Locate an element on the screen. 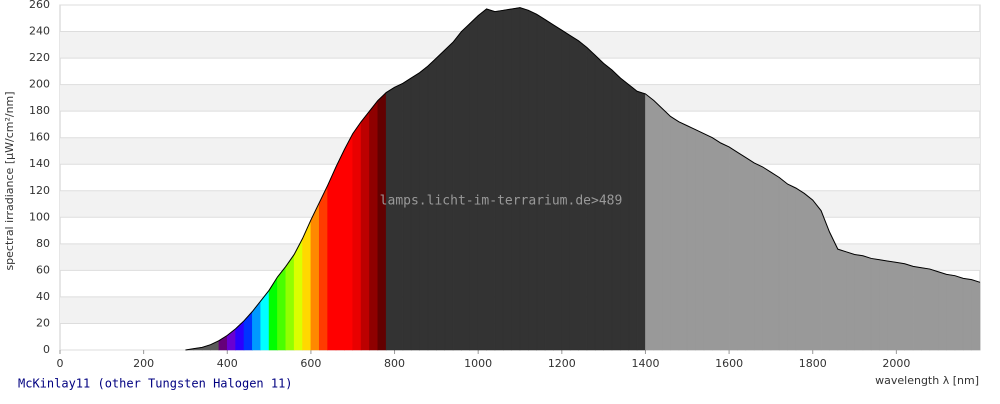 The height and width of the screenshot is (404, 1000). watermark: lamps.licht-im-terrarium.de>489 is located at coordinates (501, 201).